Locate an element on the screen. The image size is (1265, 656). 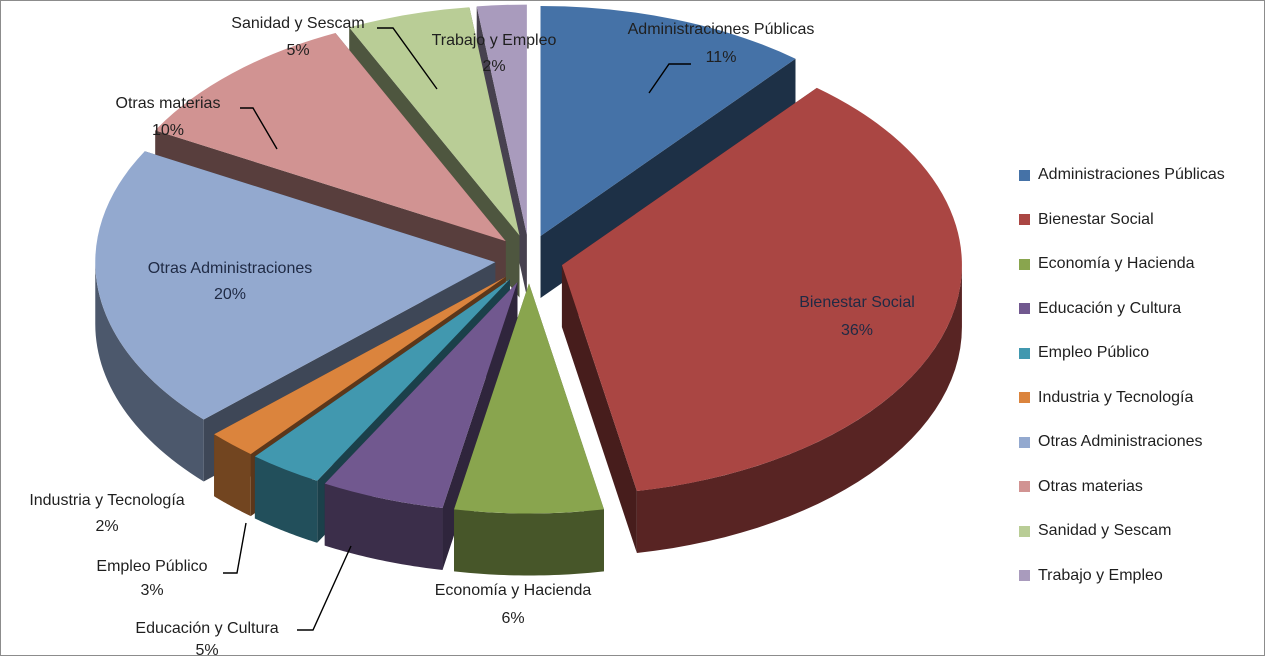
legend-label-otras-administraciones: Otras Administraciones is located at coordinates (1120, 442).